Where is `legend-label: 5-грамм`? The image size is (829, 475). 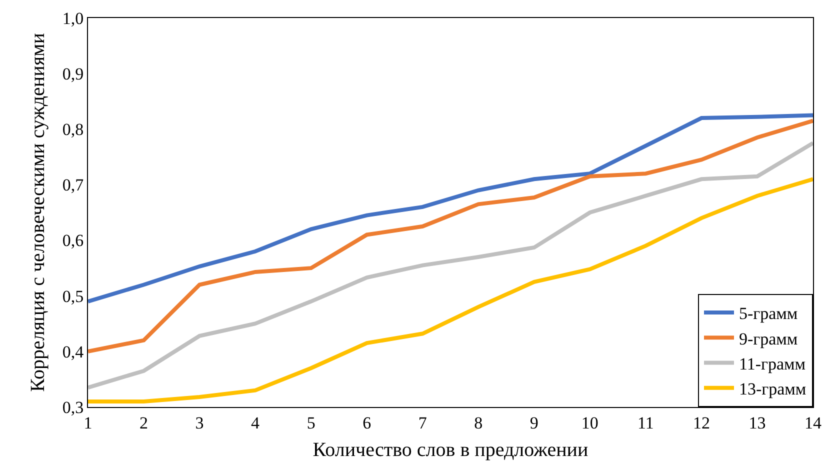 legend-label: 5-грамм is located at coordinates (768, 314).